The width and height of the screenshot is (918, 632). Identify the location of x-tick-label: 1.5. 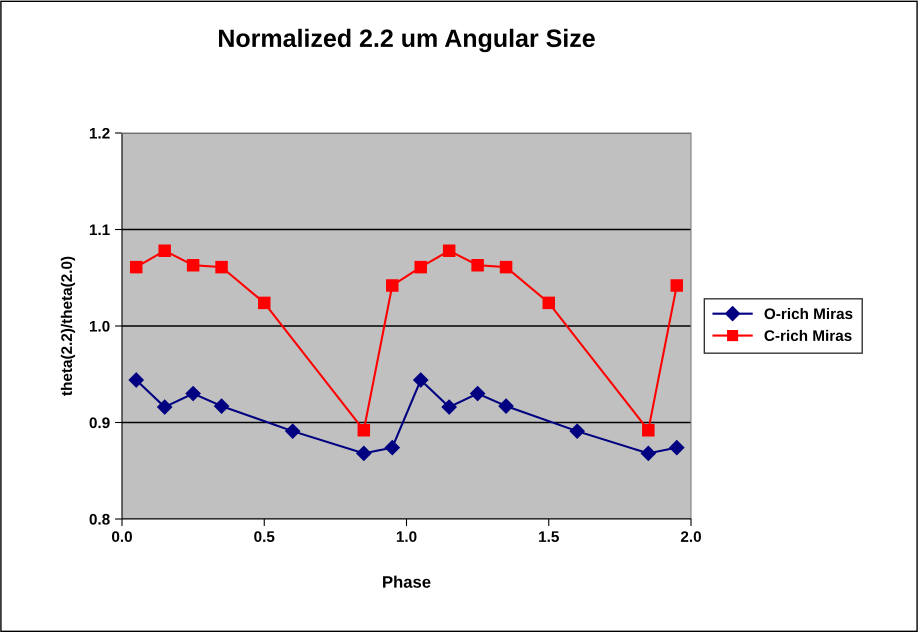
(549, 536).